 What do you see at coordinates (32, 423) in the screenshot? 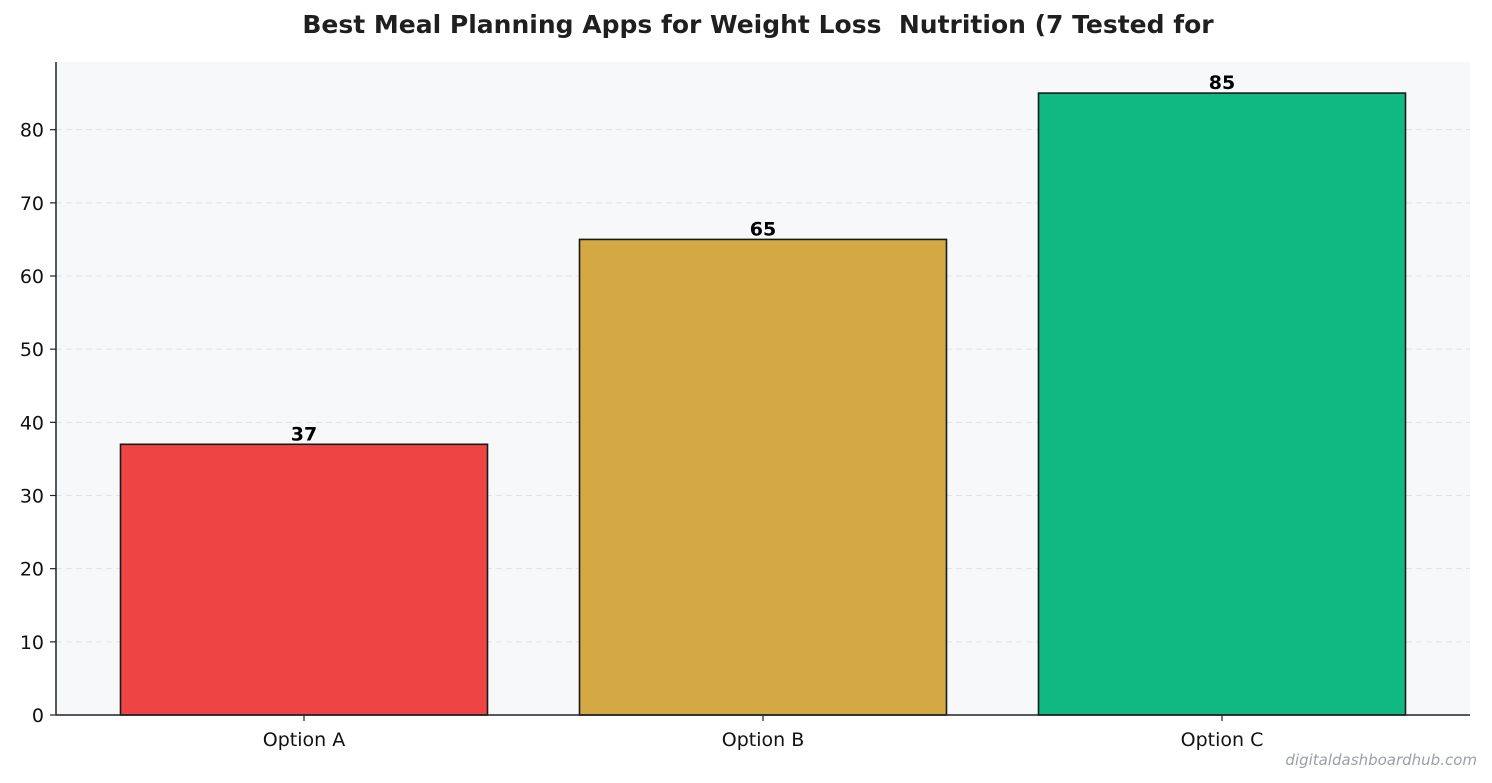
I see `y-tick-label: 40` at bounding box center [32, 423].